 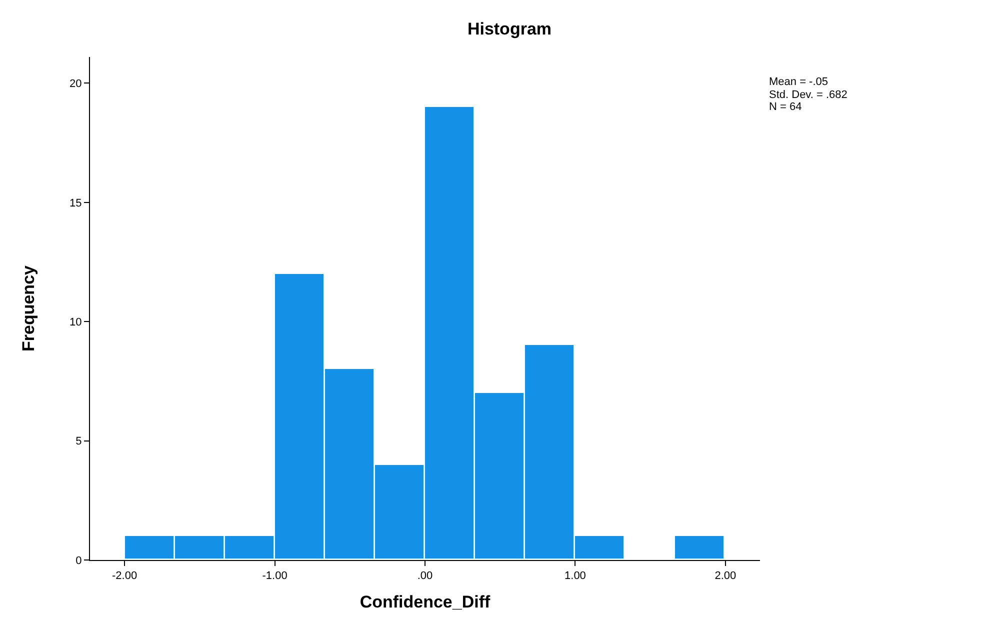 I want to click on chart-title: Histogram, so click(x=509, y=28).